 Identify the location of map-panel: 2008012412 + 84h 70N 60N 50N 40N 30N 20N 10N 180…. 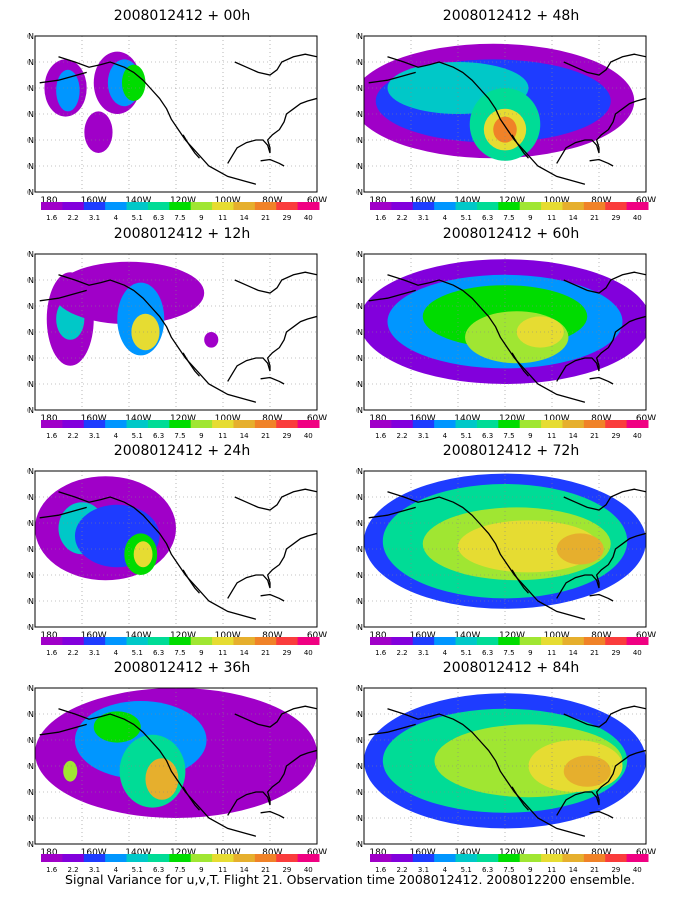
(511, 767).